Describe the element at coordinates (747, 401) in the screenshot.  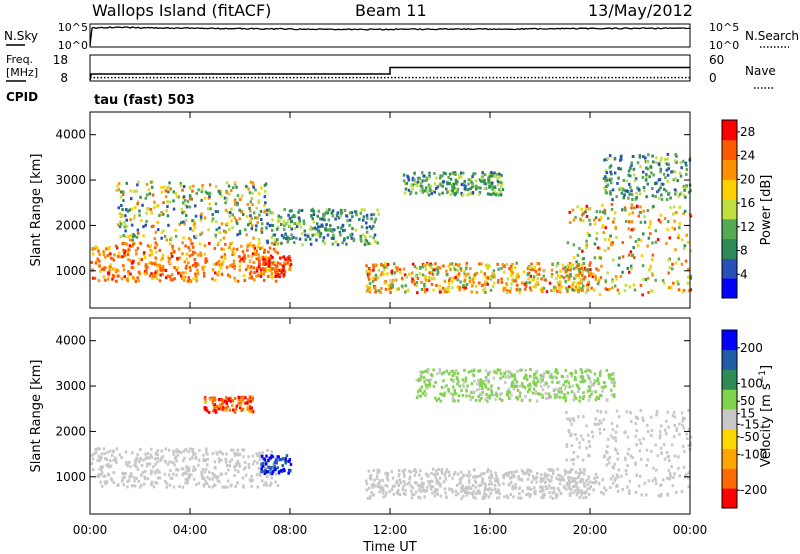
I see `colorbar-tick-label: 50` at that location.